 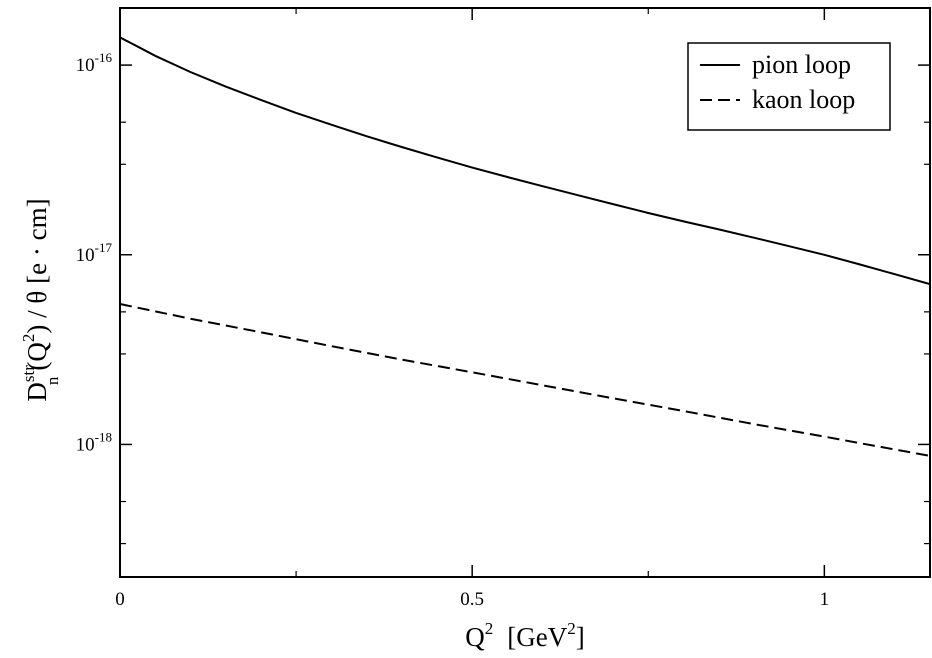 I want to click on x-tick-label: 1, so click(x=825, y=599).